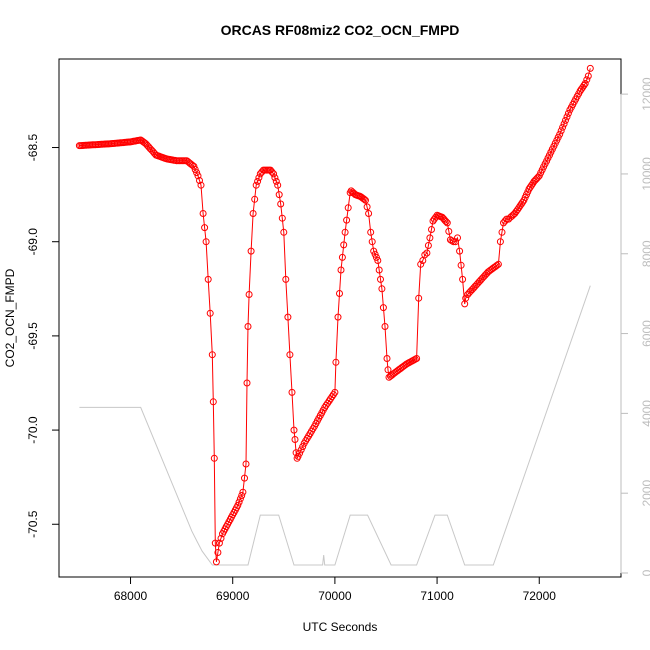  Describe the element at coordinates (340, 30) in the screenshot. I see `chart-title: ORCAS RF08miz2 CO2_OCN_FMPD` at that location.